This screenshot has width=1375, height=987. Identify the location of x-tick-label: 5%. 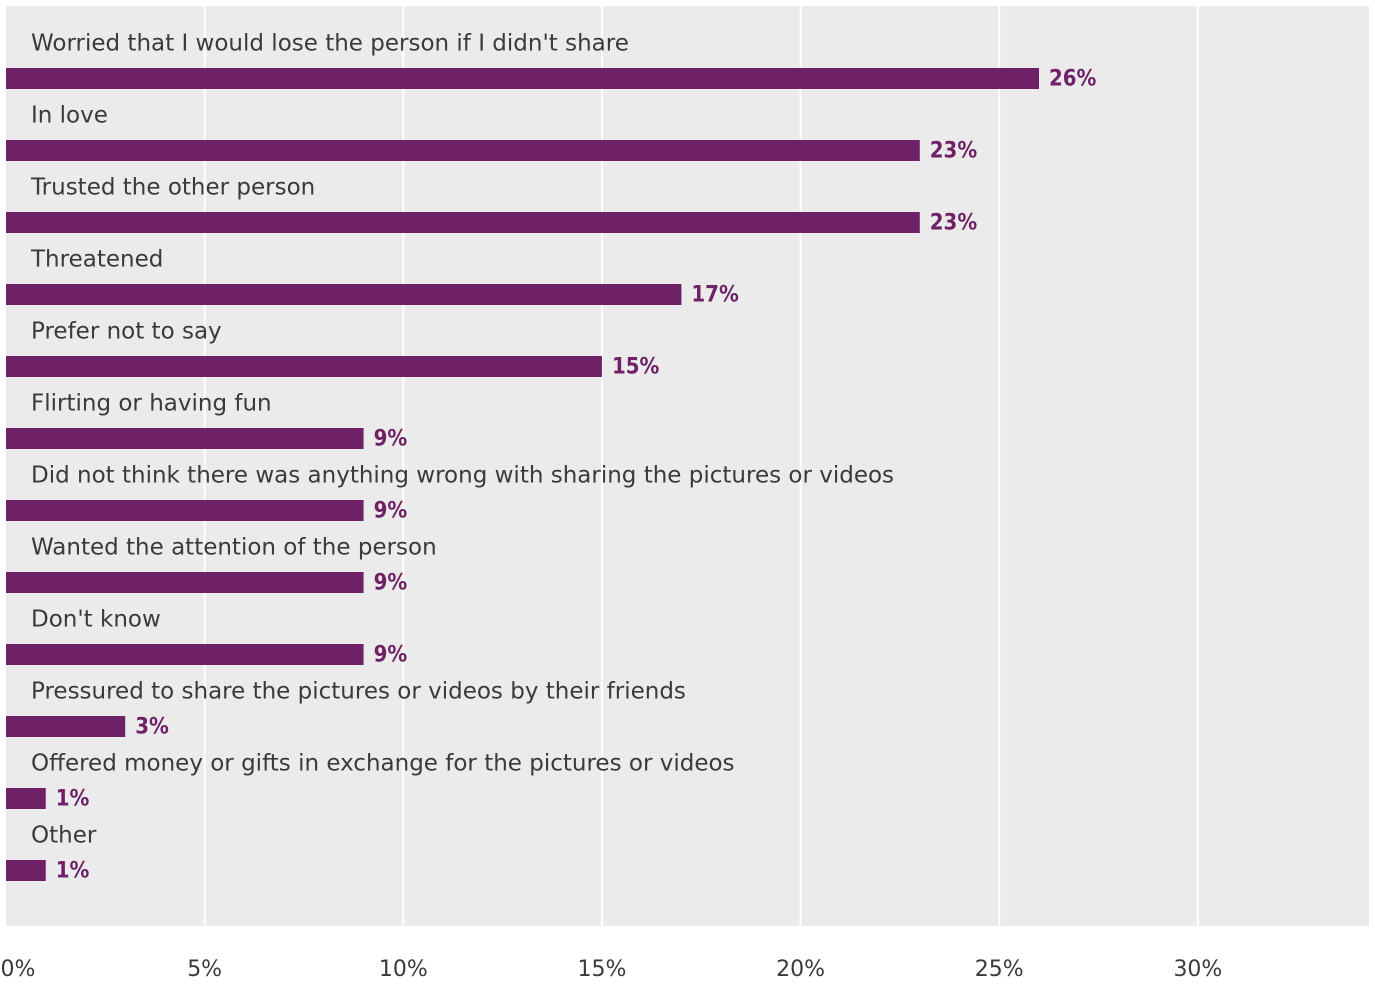
(204, 969).